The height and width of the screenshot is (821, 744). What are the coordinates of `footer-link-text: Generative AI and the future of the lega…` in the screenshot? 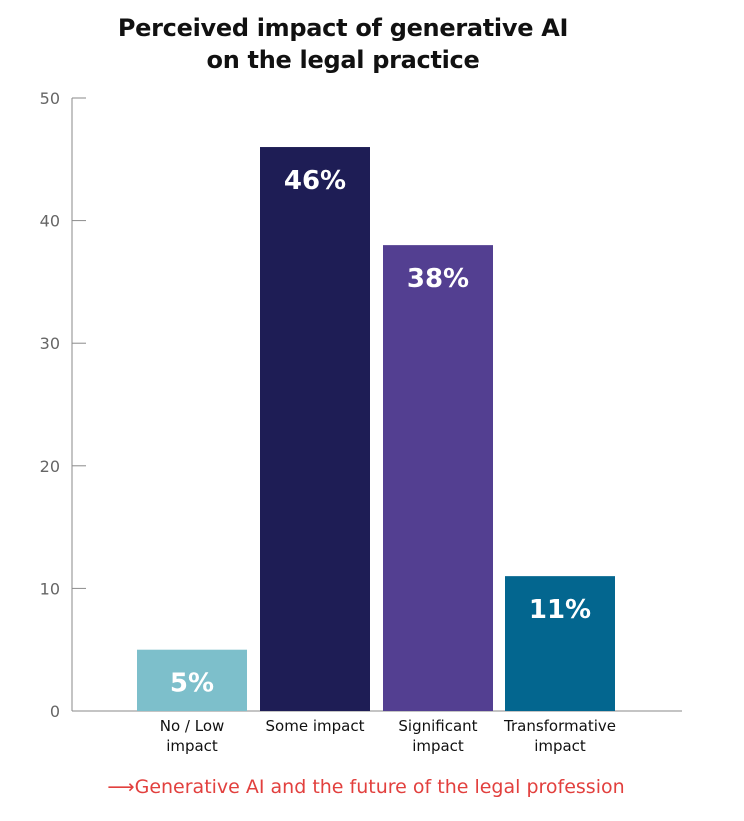 It's located at (379, 787).